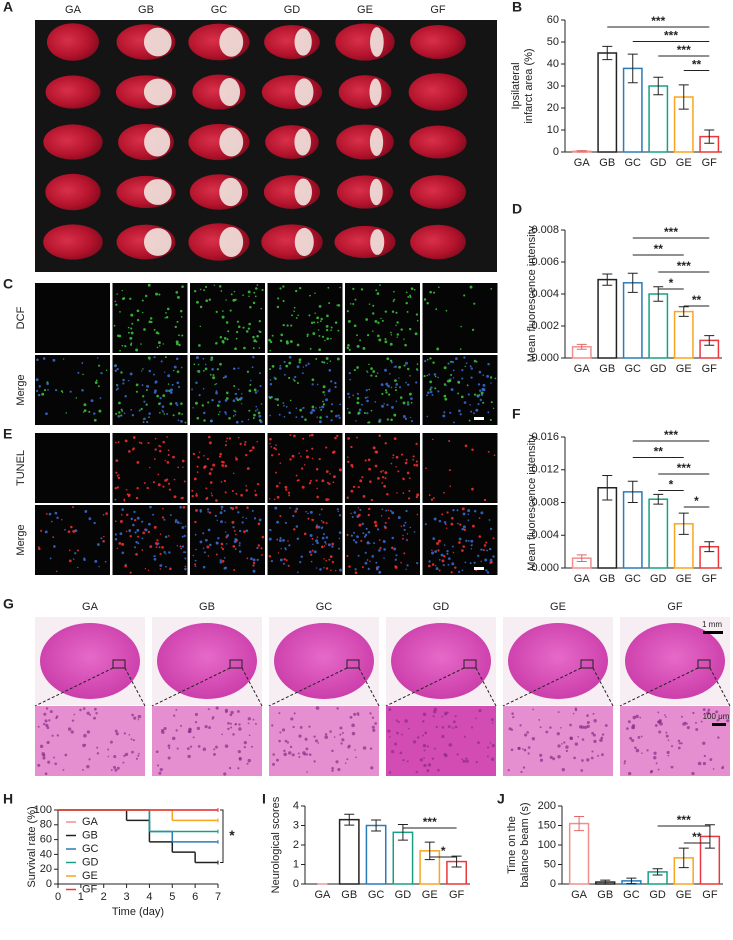  I want to click on y-tick-label: 0.004, so click(545, 535).